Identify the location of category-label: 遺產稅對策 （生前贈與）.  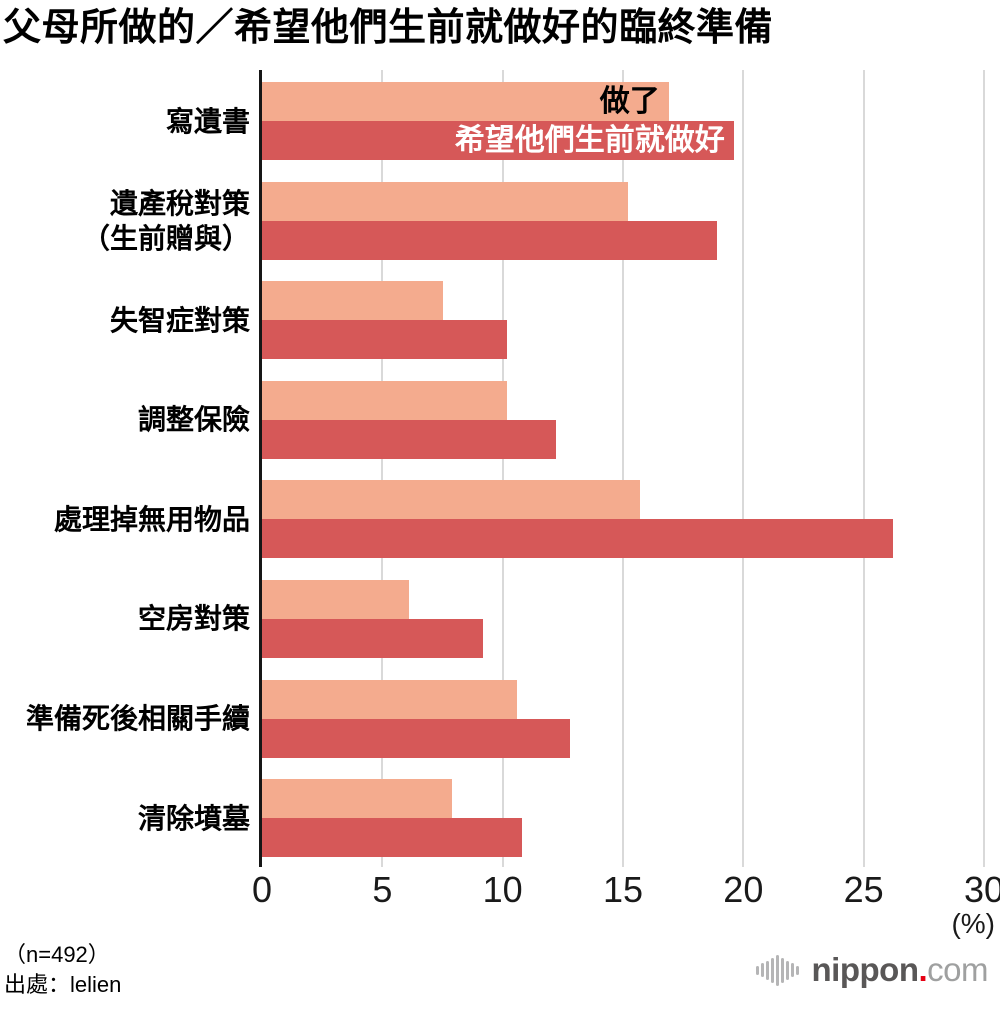
(165, 220).